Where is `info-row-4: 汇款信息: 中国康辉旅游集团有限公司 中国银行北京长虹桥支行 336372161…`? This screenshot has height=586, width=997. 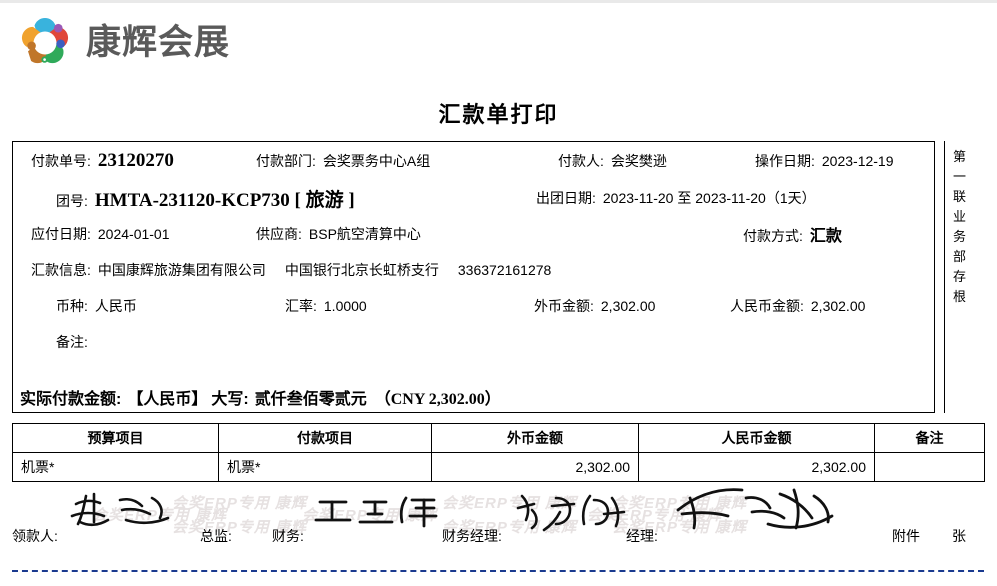
info-row-4: 汇款信息: 中国康辉旅游集团有限公司 中国银行北京长虹桥支行 336372161… is located at coordinates (473, 270).